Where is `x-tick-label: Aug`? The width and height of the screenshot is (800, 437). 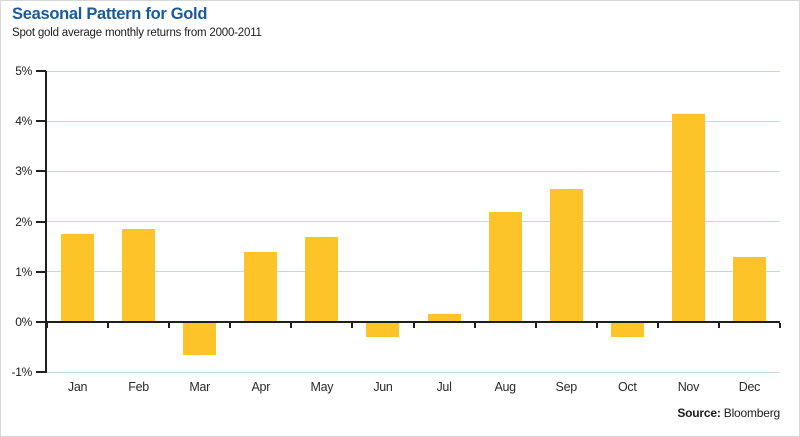 x-tick-label: Aug is located at coordinates (505, 387).